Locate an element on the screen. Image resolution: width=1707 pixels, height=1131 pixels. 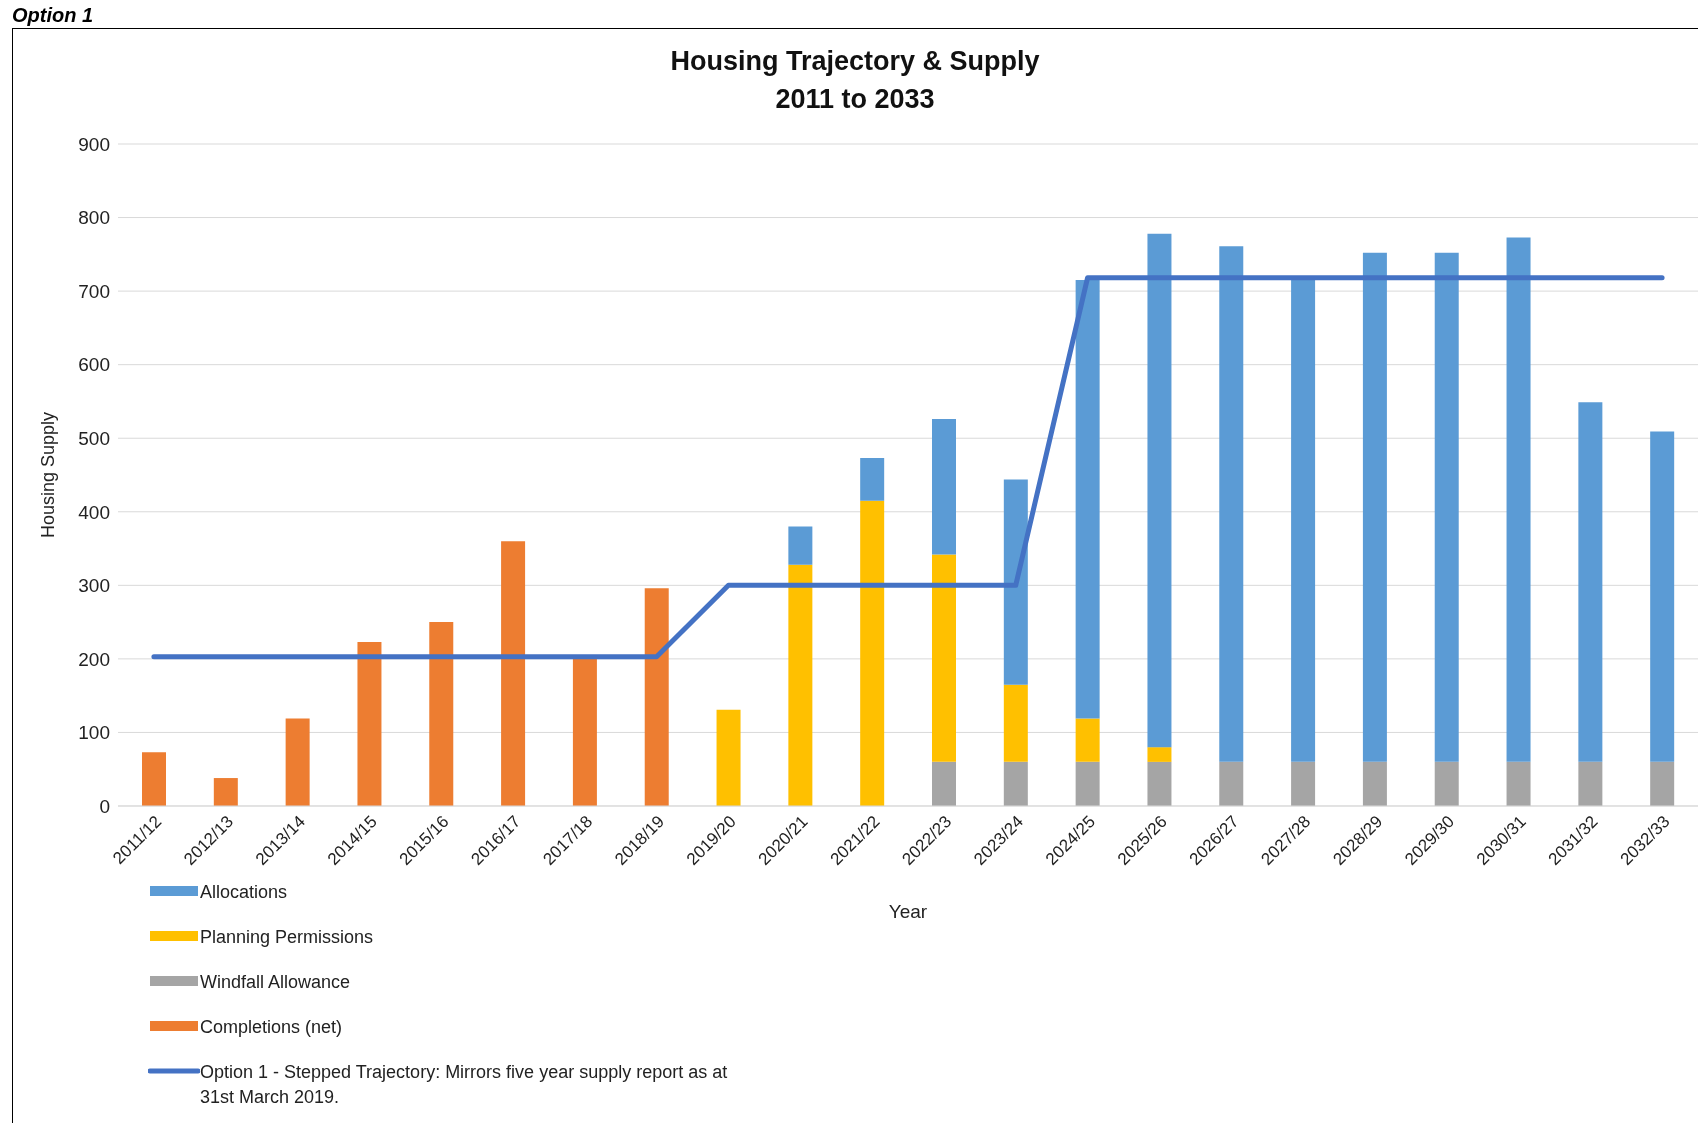
x-axis-title: Year is located at coordinates (908, 911).